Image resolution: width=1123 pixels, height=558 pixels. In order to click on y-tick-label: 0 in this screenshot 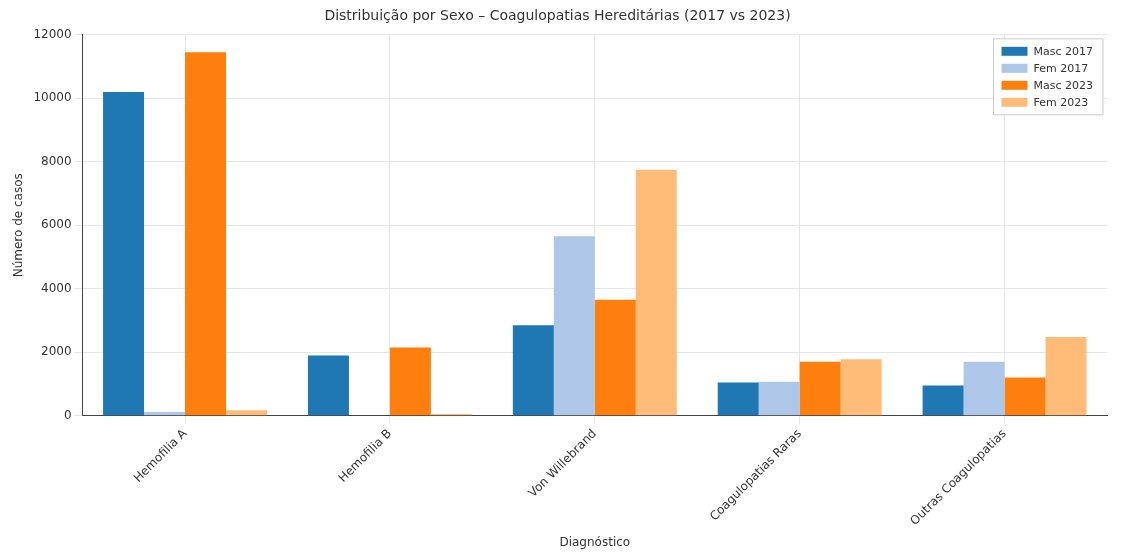, I will do `click(67, 414)`.